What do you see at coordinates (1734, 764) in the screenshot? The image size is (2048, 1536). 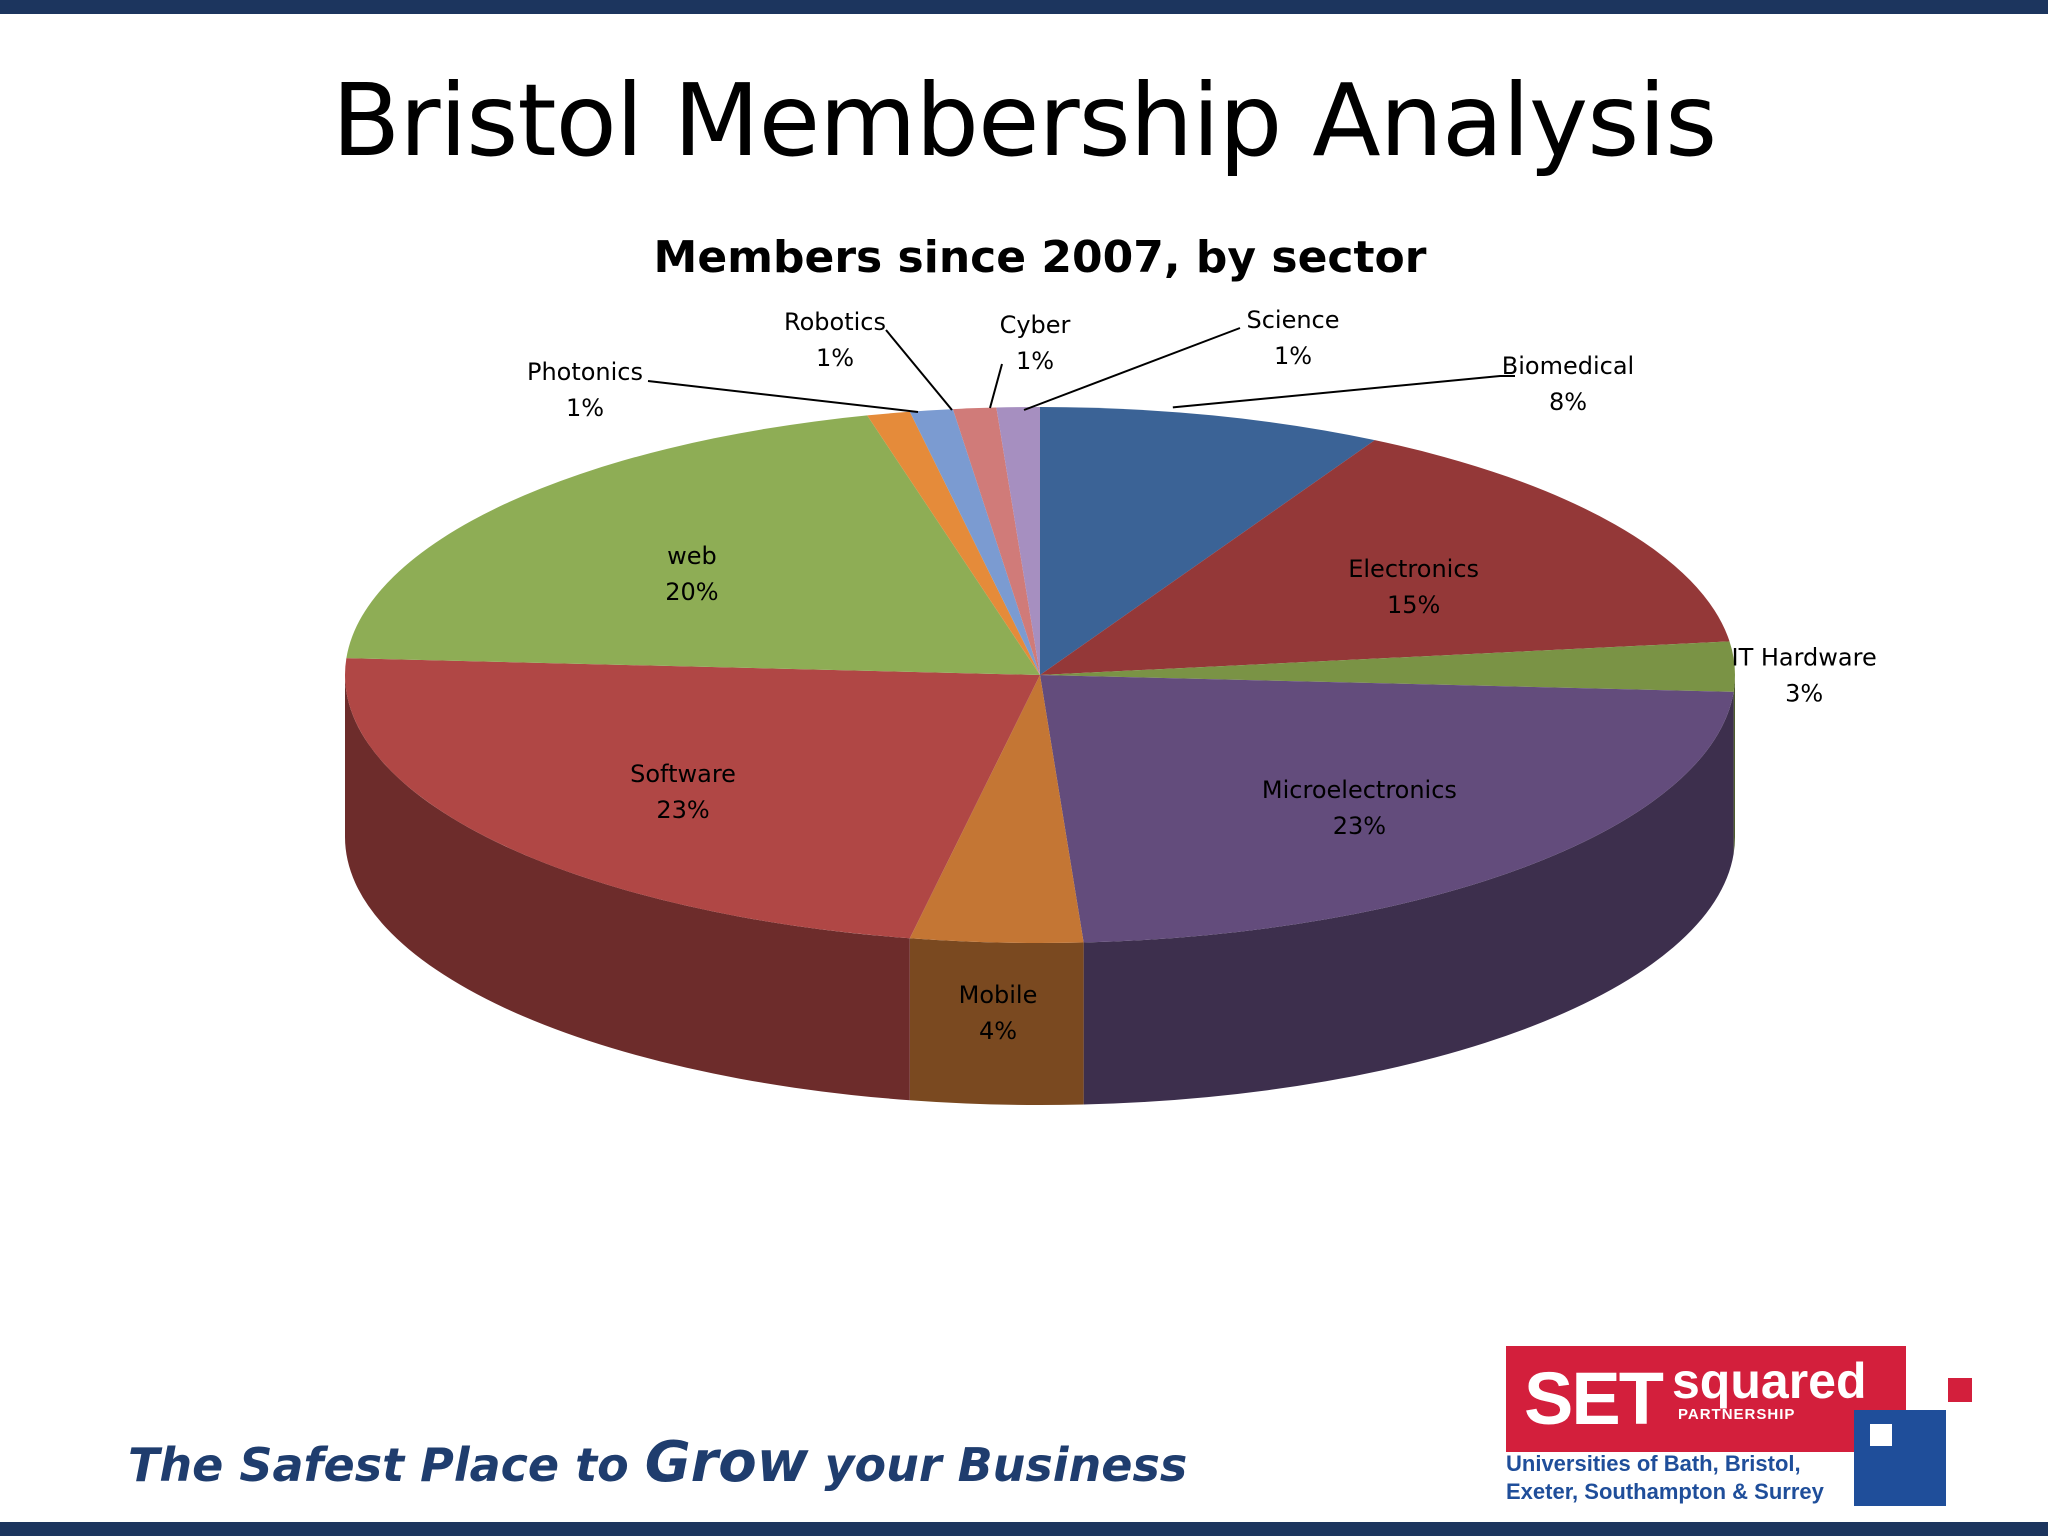 I see `pie-side-it-hardware` at bounding box center [1734, 764].